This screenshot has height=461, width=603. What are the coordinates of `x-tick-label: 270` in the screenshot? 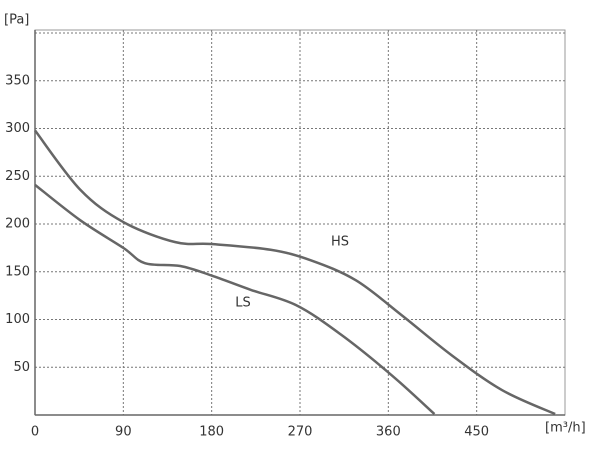 It's located at (300, 432).